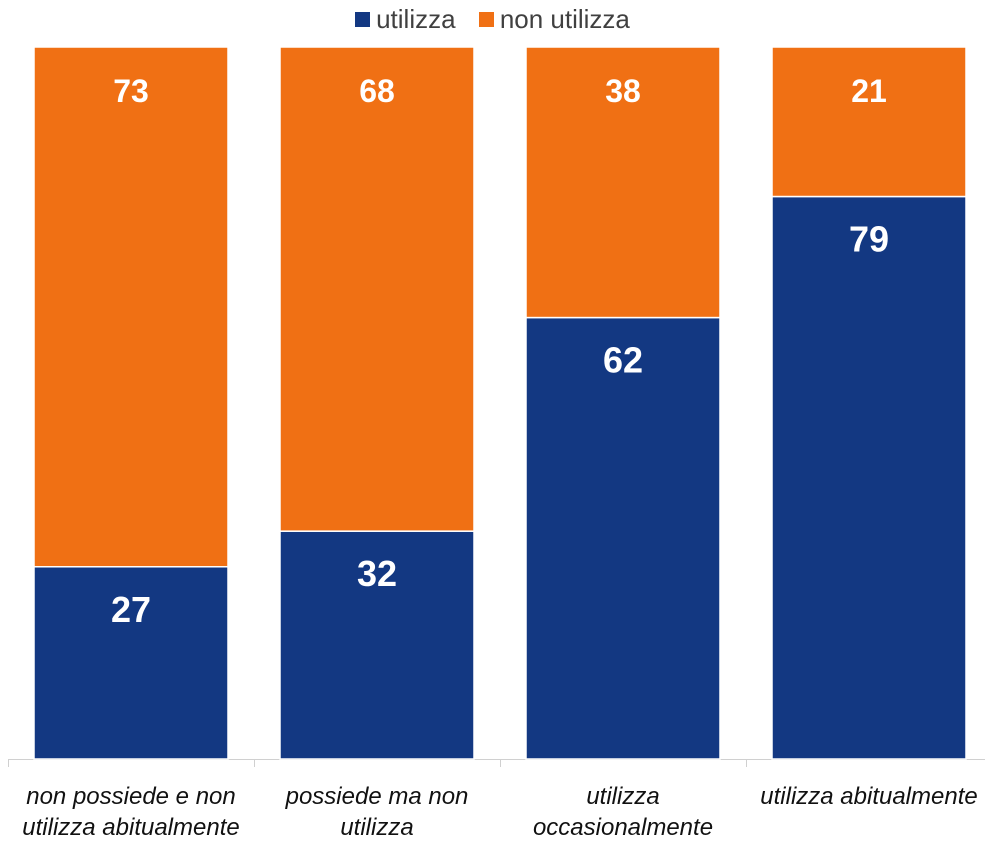 The height and width of the screenshot is (843, 985). I want to click on category-label-line: occasionalmente, so click(623, 827).